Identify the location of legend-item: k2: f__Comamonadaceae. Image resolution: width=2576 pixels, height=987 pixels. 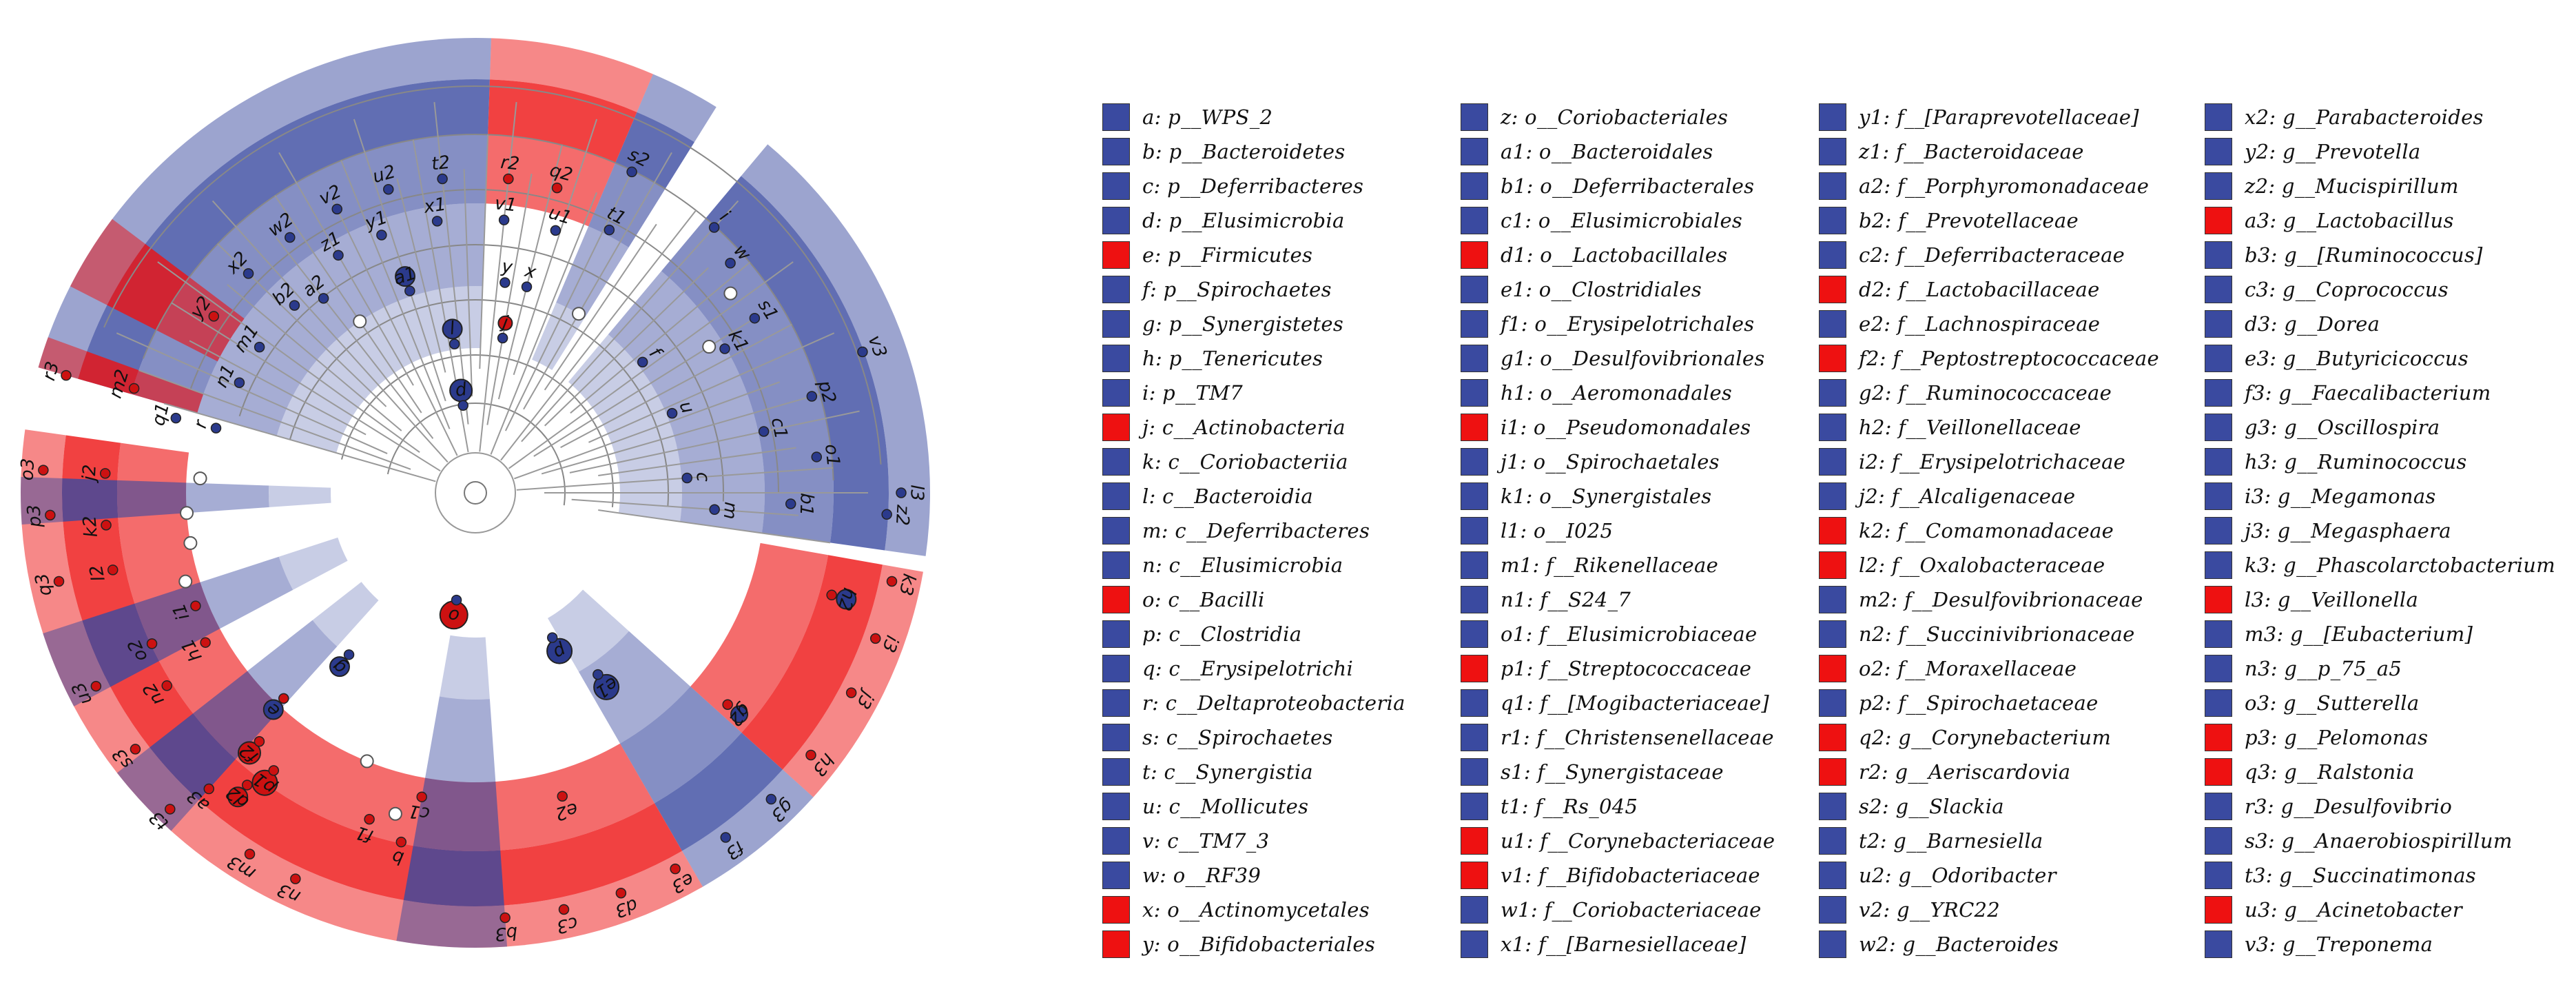
(1966, 531).